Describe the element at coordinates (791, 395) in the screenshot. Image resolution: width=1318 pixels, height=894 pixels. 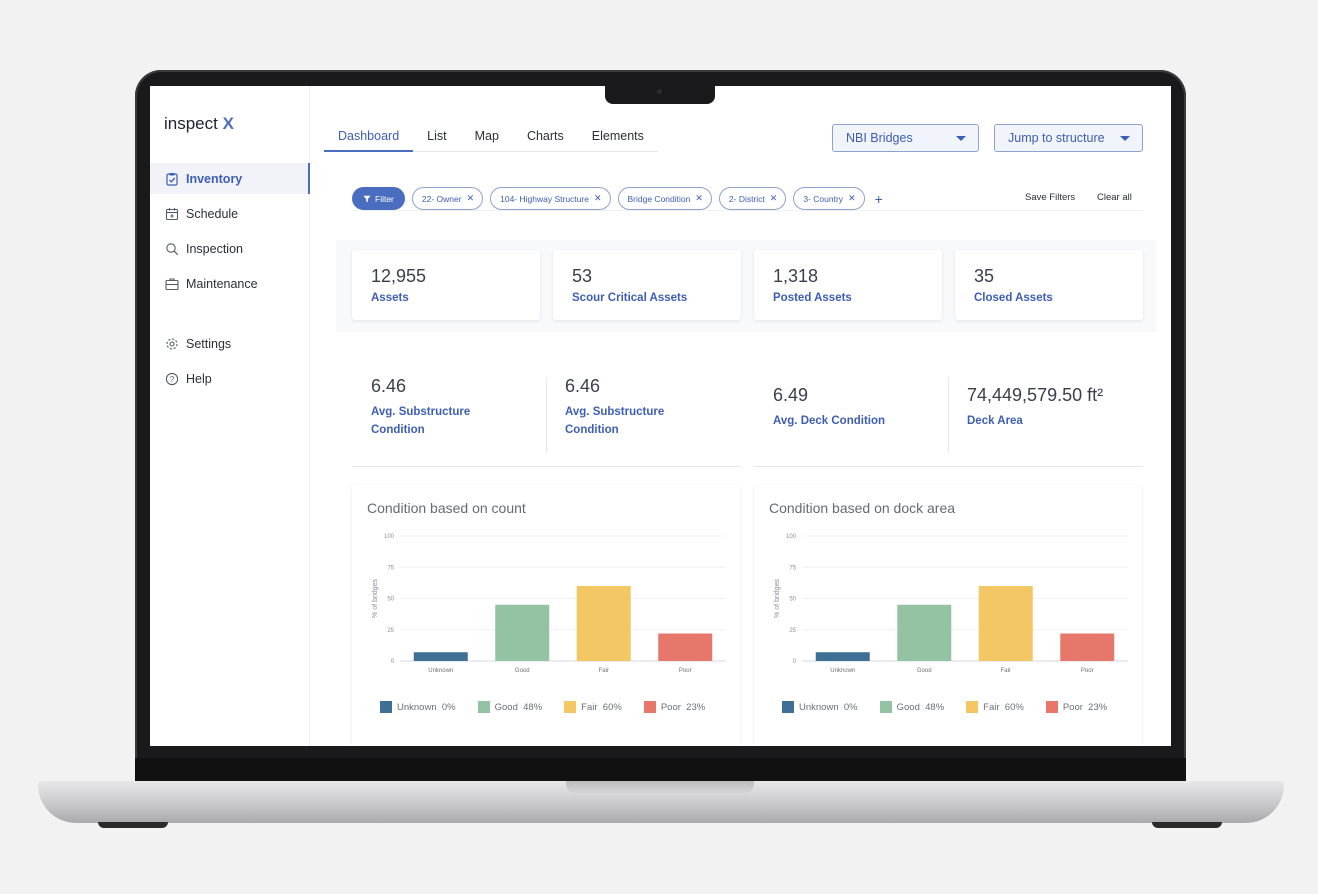
I see `condition-value: 6.49` at that location.